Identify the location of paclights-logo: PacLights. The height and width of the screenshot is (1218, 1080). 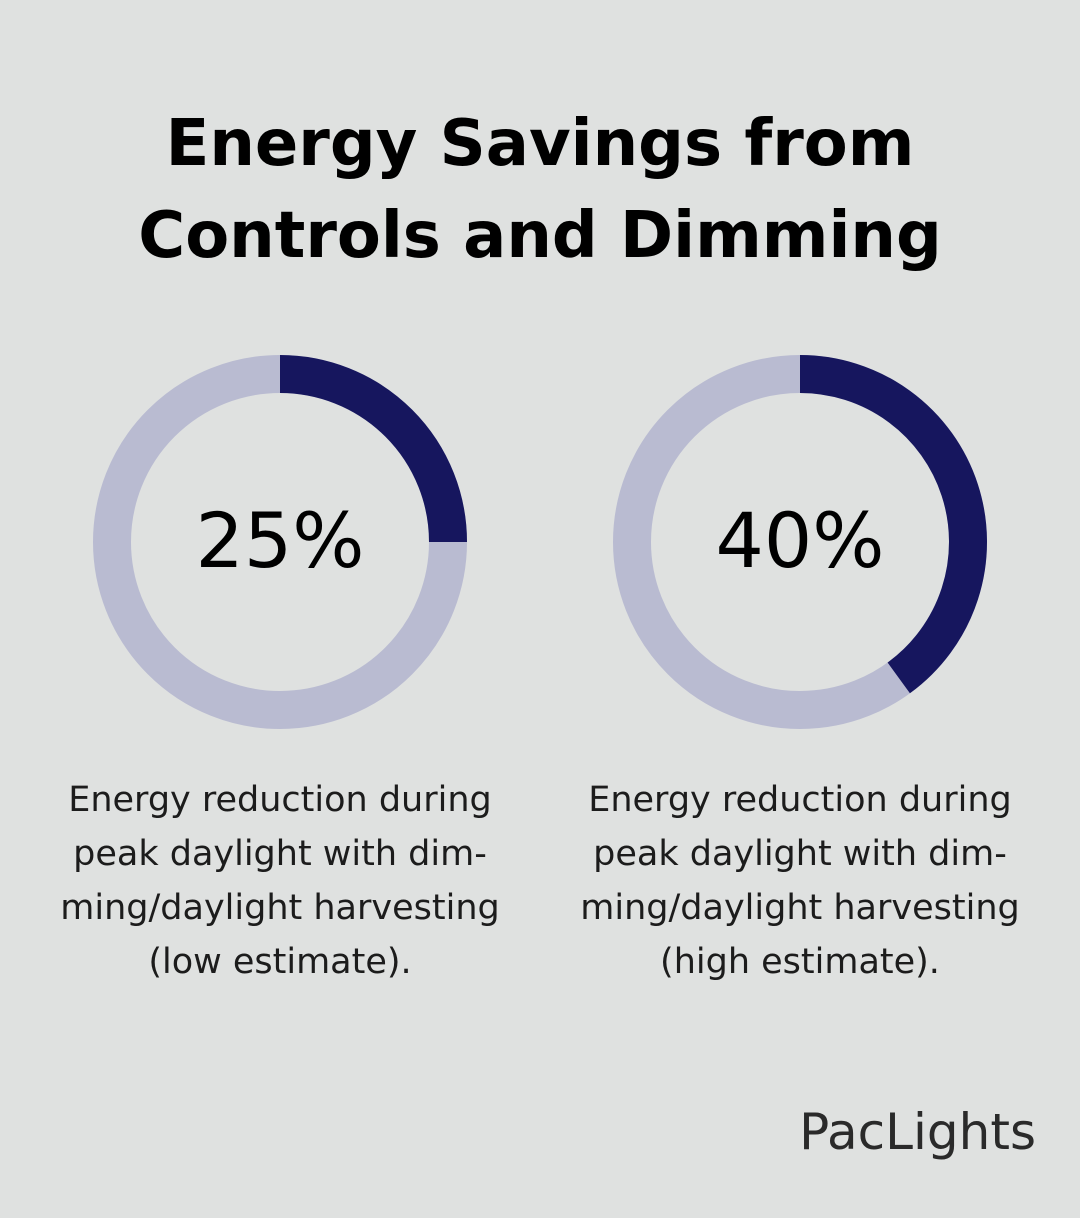
(917, 1132).